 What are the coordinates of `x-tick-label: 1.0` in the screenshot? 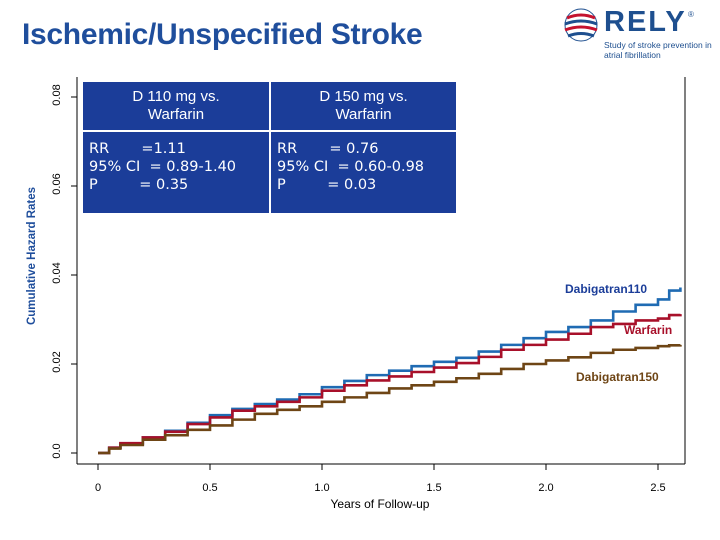 It's located at (322, 488).